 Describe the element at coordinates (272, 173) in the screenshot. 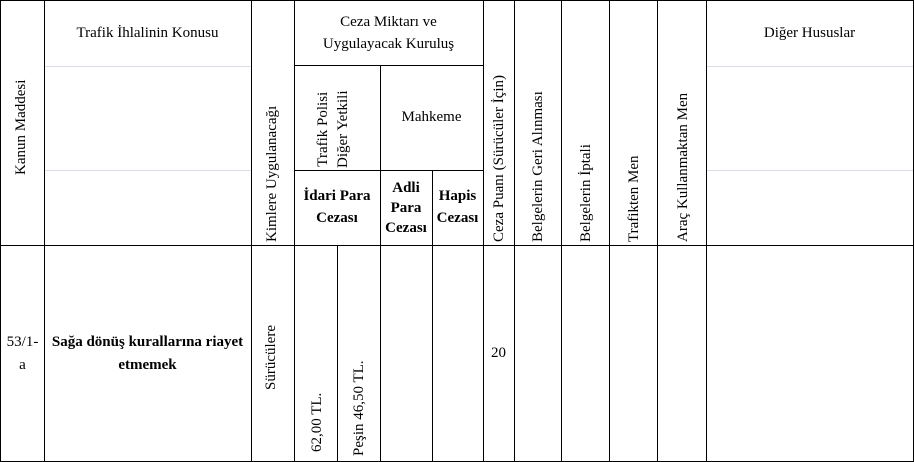

I see `header-kimlere: Kimlere Uygulanacağı` at that location.